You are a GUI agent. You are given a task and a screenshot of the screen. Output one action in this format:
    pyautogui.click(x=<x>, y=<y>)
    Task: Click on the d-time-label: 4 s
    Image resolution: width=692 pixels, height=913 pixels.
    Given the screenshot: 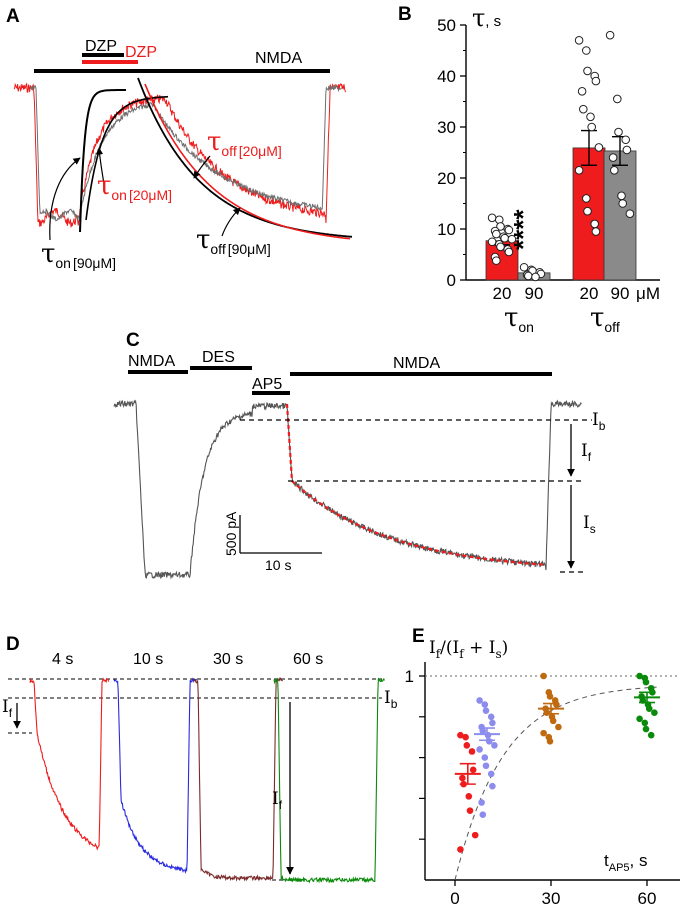 What is the action you would take?
    pyautogui.click(x=62, y=659)
    